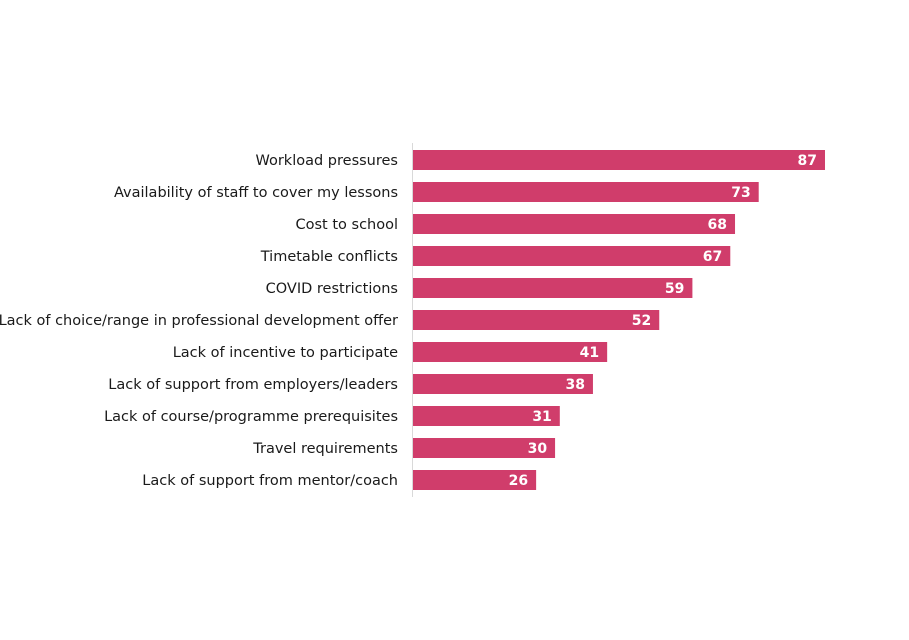  Describe the element at coordinates (674, 289) in the screenshot. I see `value-label: 59` at that location.